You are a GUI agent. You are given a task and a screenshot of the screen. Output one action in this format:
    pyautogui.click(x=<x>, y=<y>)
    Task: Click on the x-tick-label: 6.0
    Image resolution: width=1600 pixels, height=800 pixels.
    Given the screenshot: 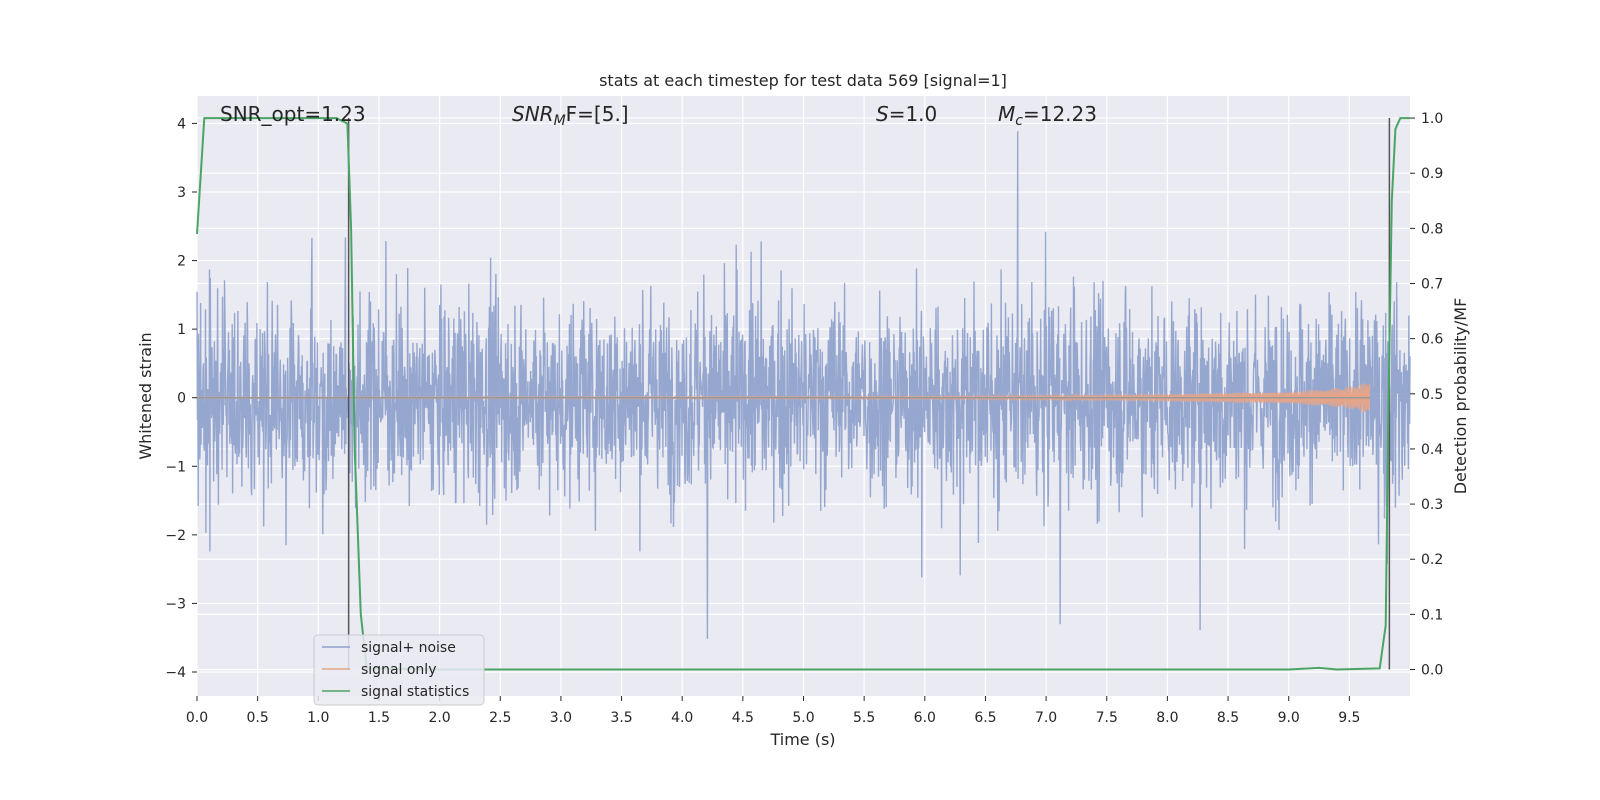 What is the action you would take?
    pyautogui.click(x=925, y=718)
    